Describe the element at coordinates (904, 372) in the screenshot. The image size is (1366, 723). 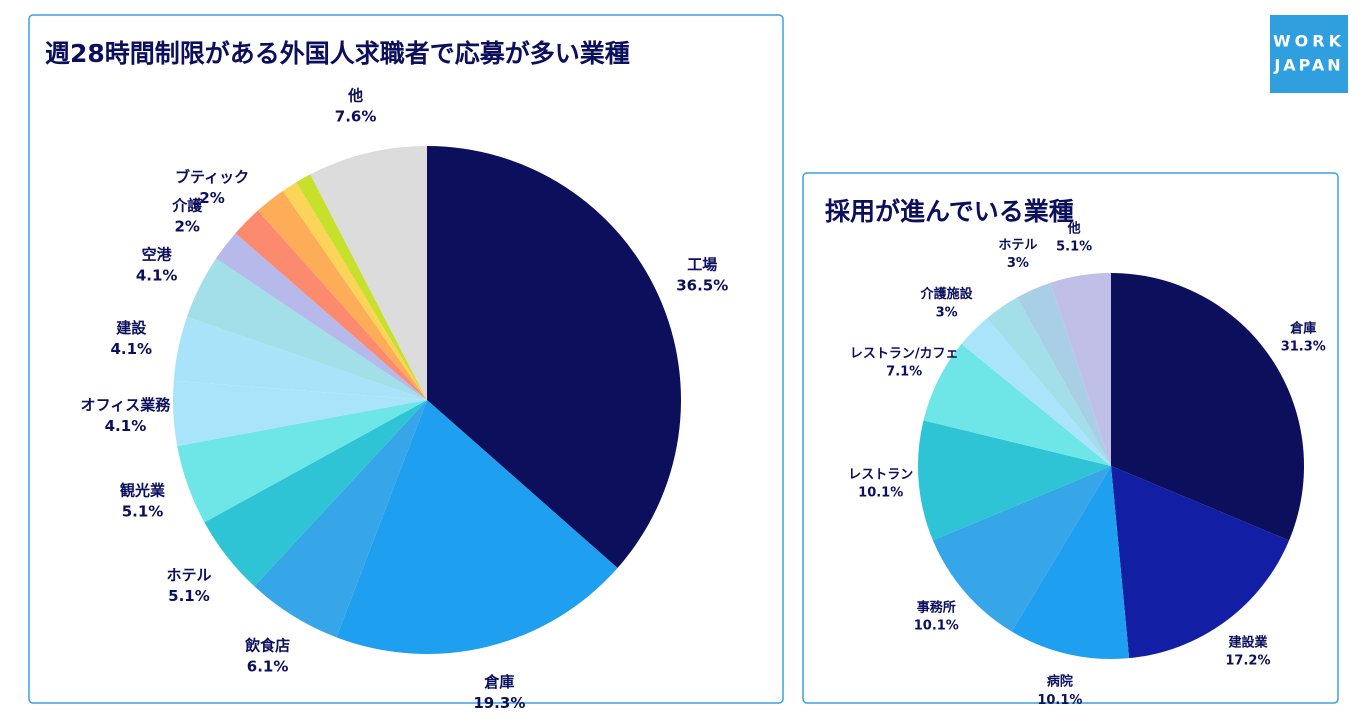
I see `value-label: 7.1%` at that location.